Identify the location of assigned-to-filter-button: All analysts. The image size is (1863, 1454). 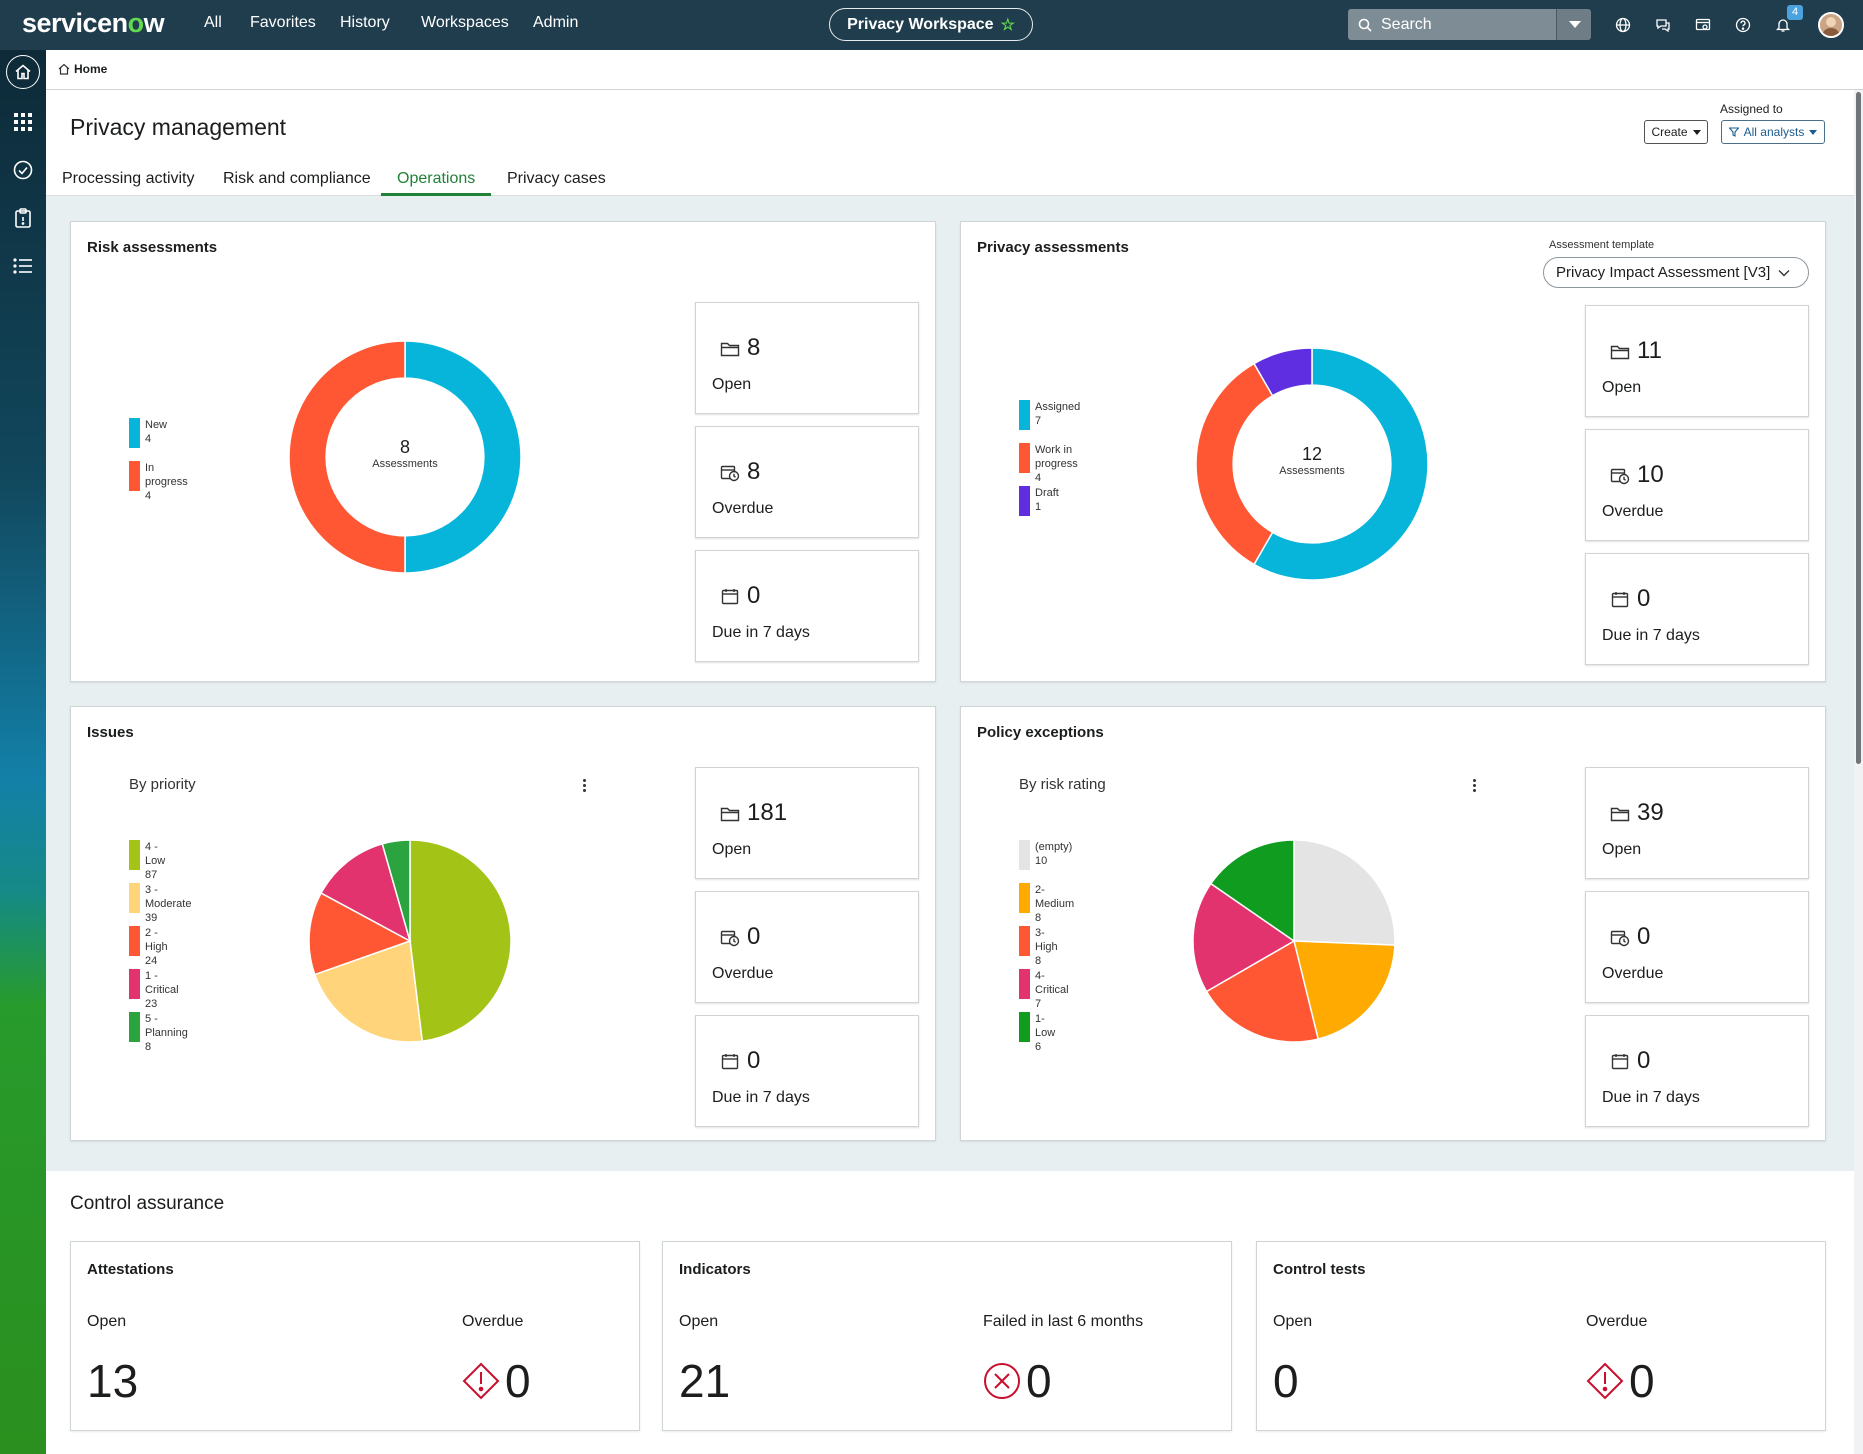
(1773, 132).